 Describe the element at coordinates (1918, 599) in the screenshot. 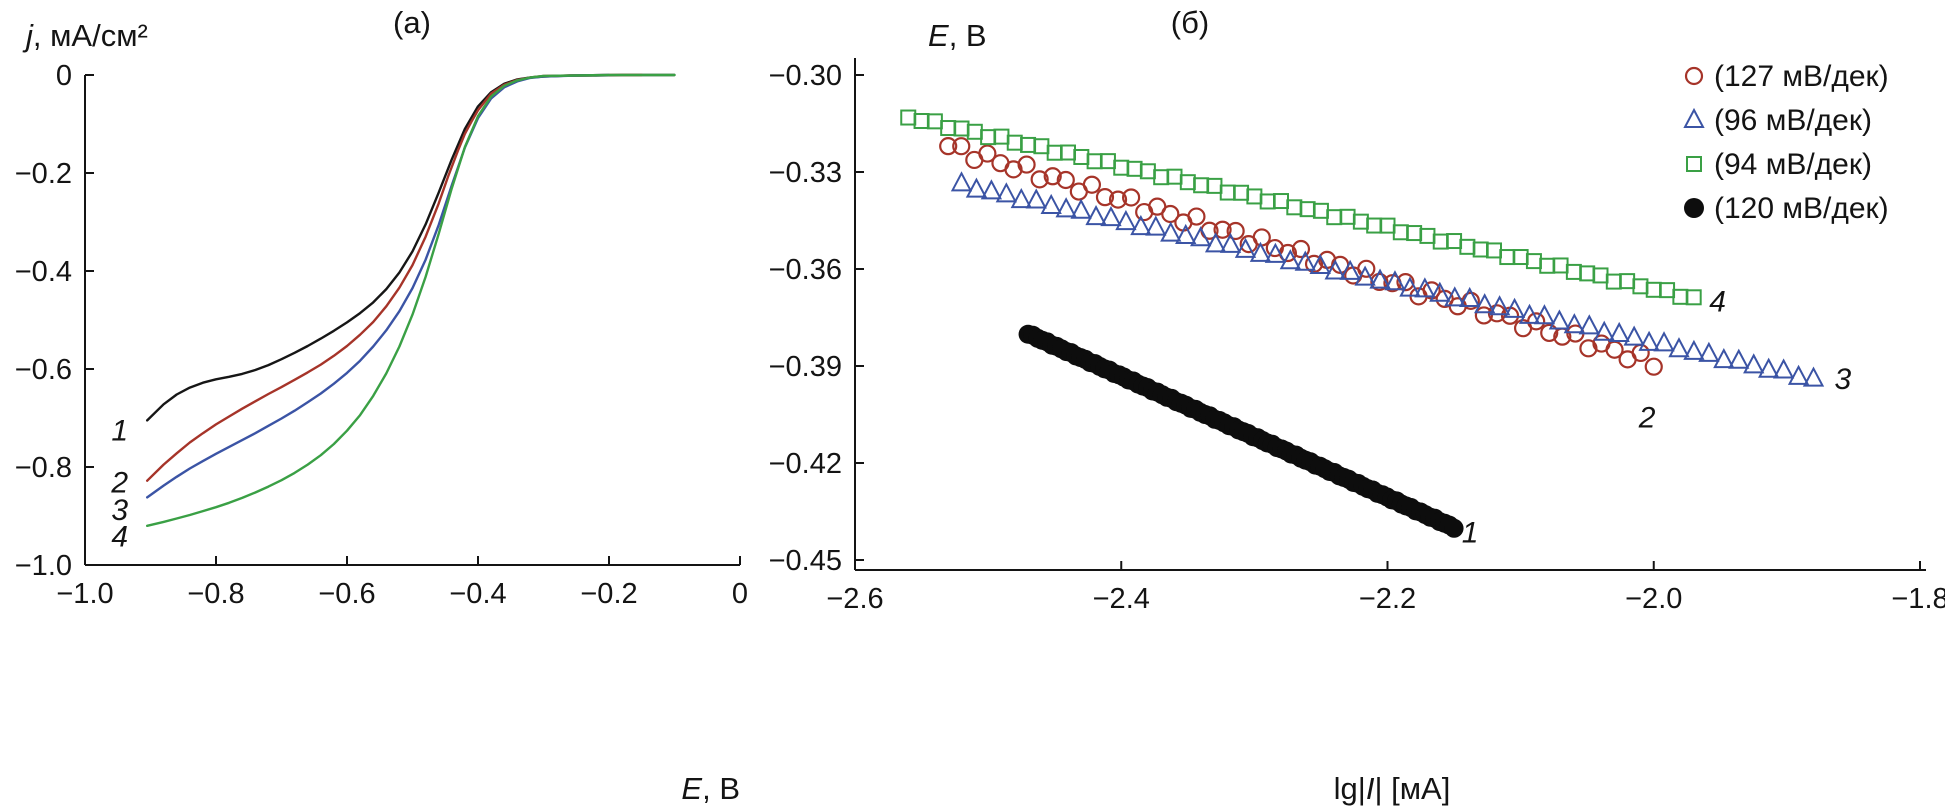

I see `x-tick-label: −1.8` at that location.